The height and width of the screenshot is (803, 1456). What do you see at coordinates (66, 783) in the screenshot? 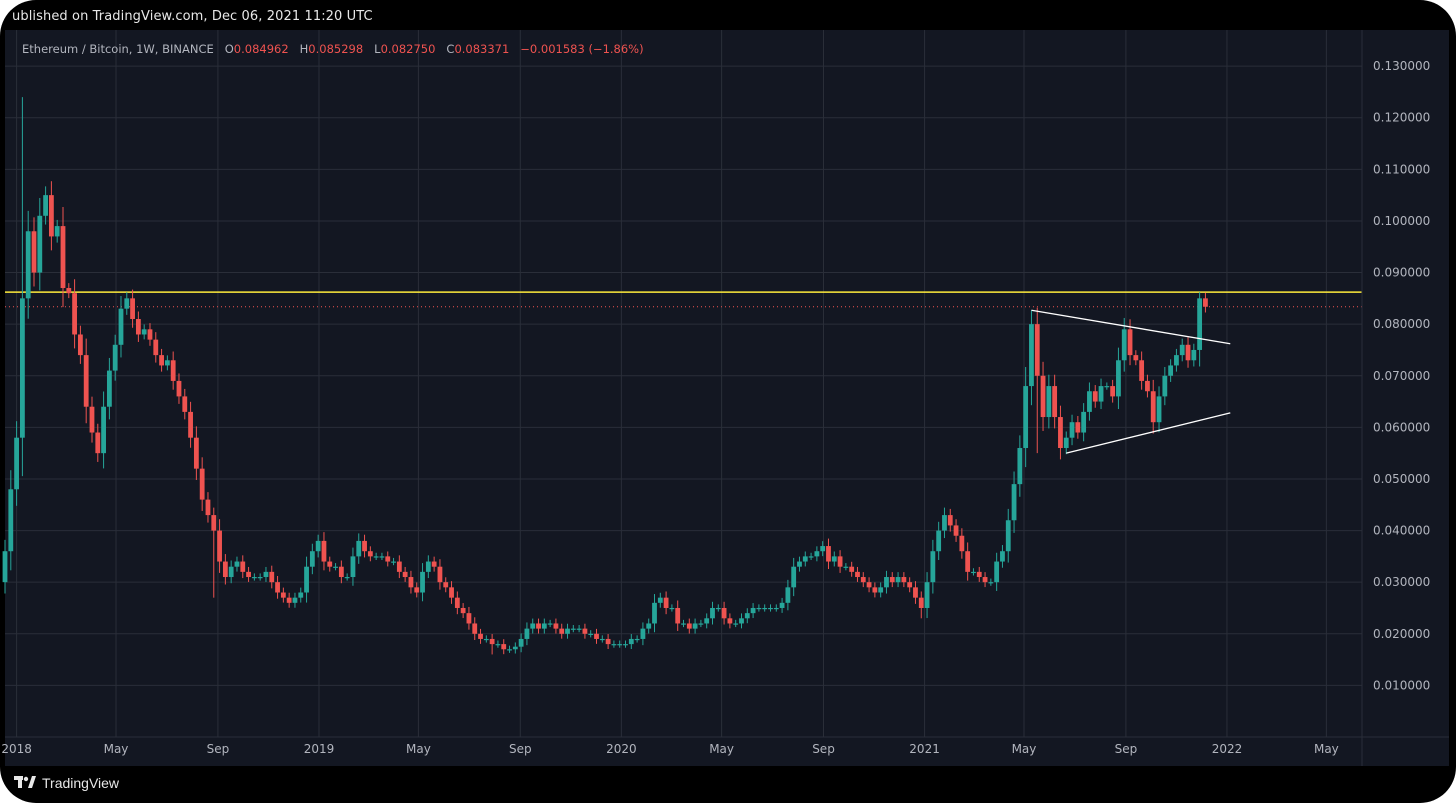
I see `tradingview-brand: TradingView` at bounding box center [66, 783].